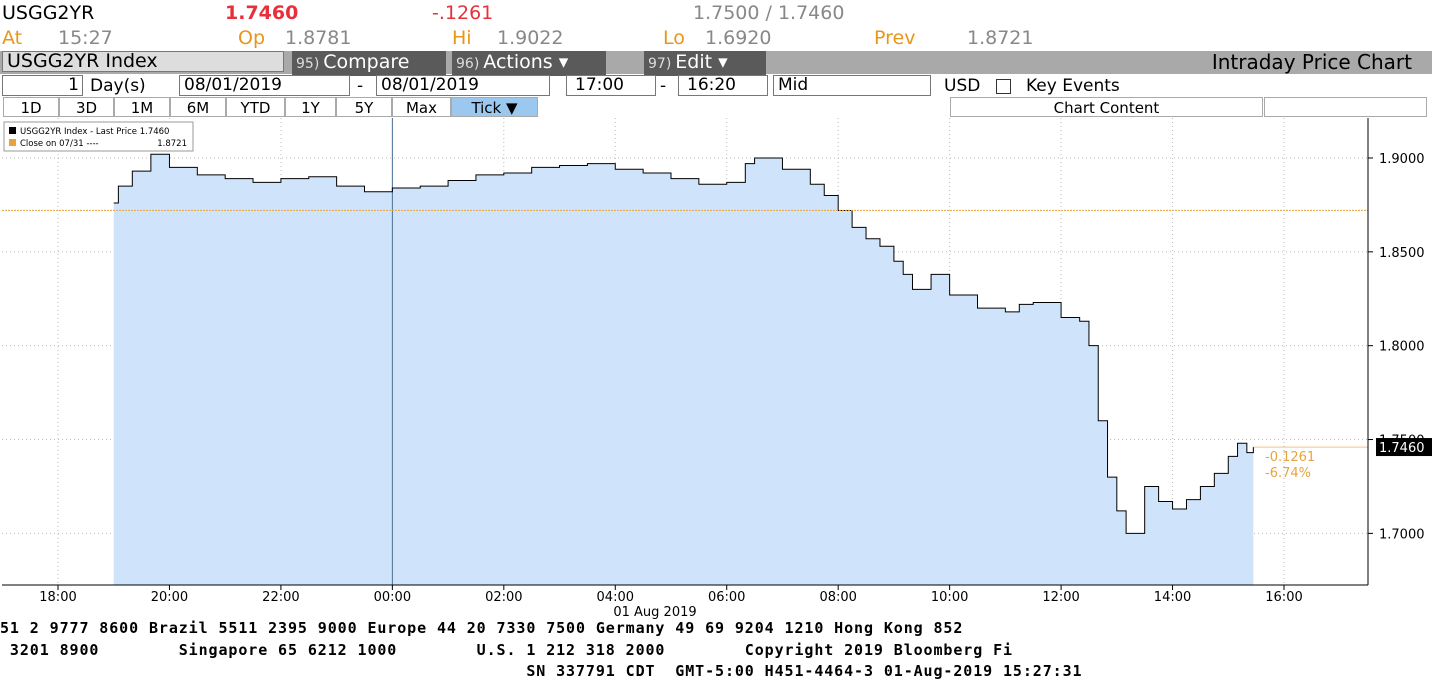  I want to click on stat-value: 1.8721, so click(1000, 38).